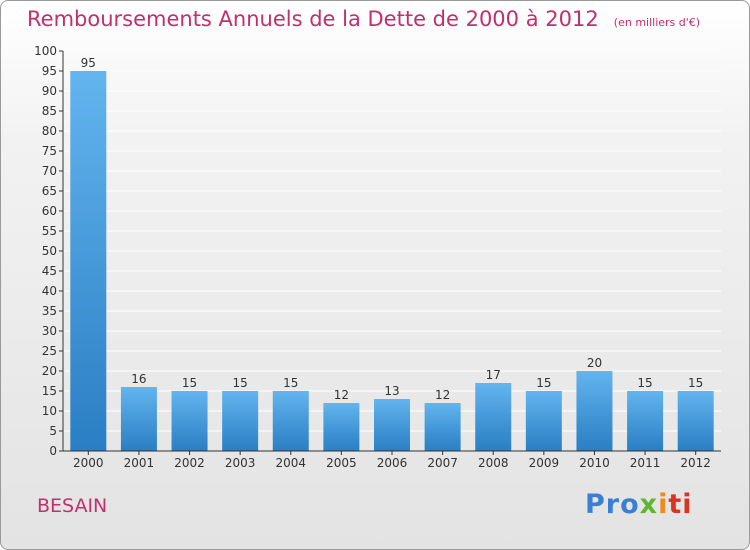  Describe the element at coordinates (594, 463) in the screenshot. I see `x-tick-label: 2010` at that location.